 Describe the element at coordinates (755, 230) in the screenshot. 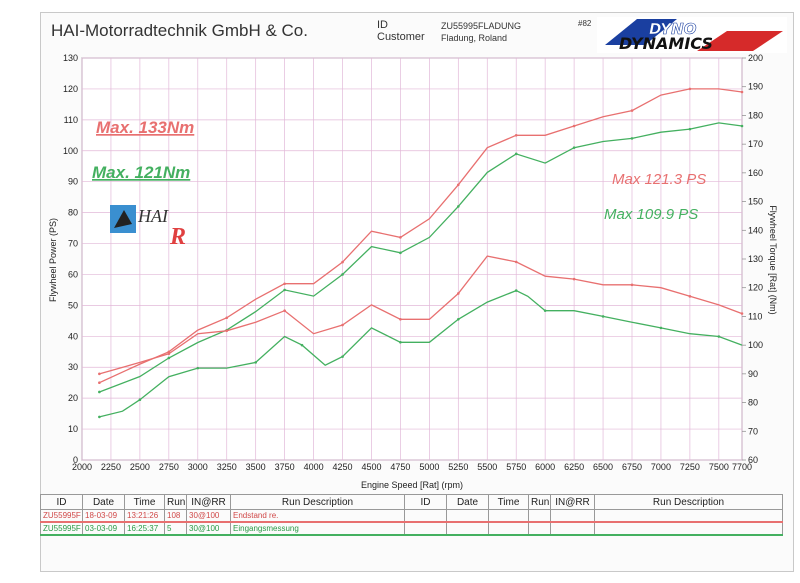

I see `y-right-tick-label: 140` at that location.